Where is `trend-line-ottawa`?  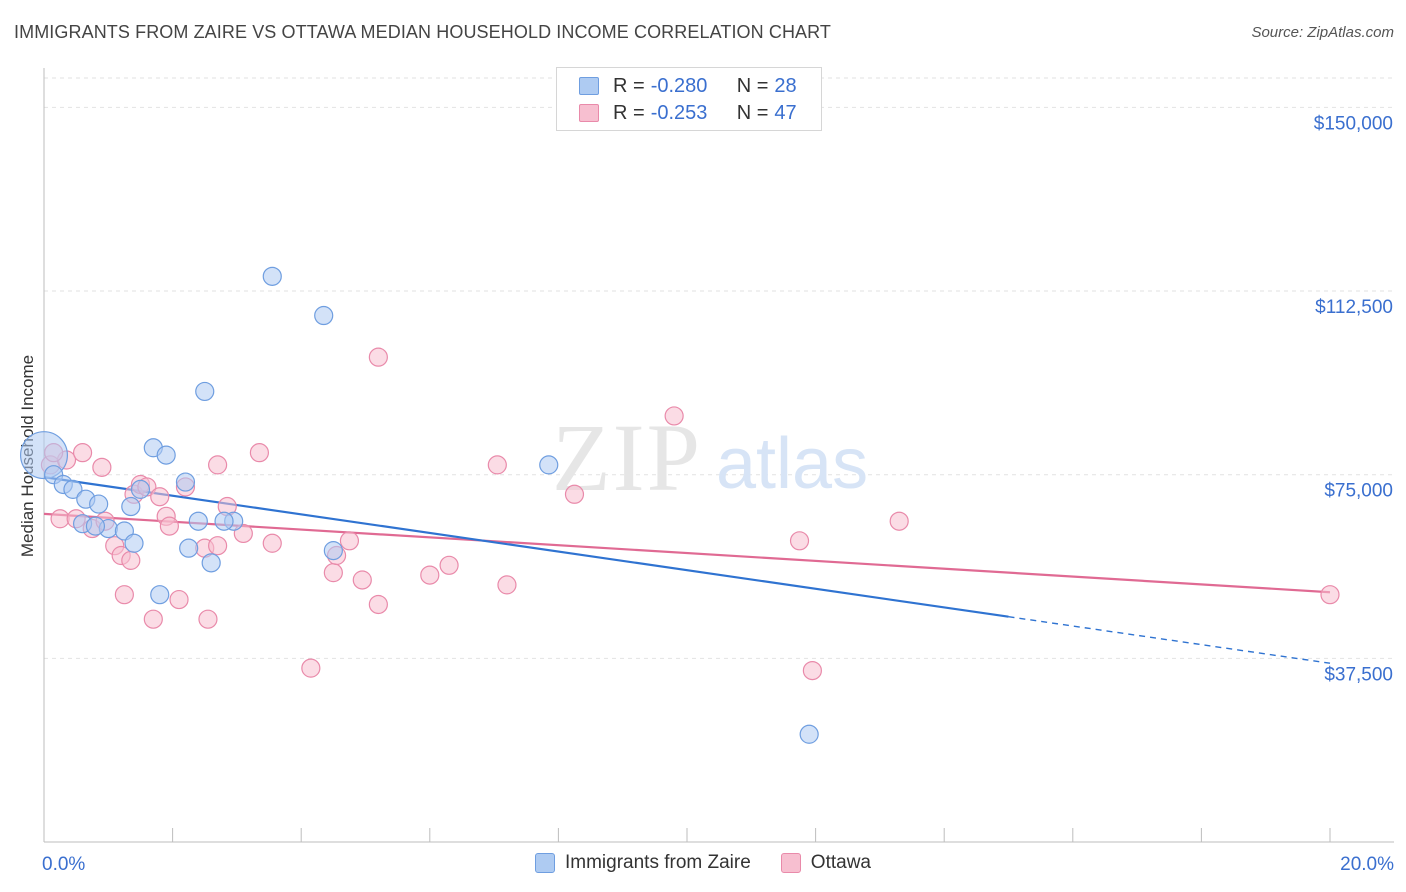
trend-line-ottawa is located at coordinates (687, 553).